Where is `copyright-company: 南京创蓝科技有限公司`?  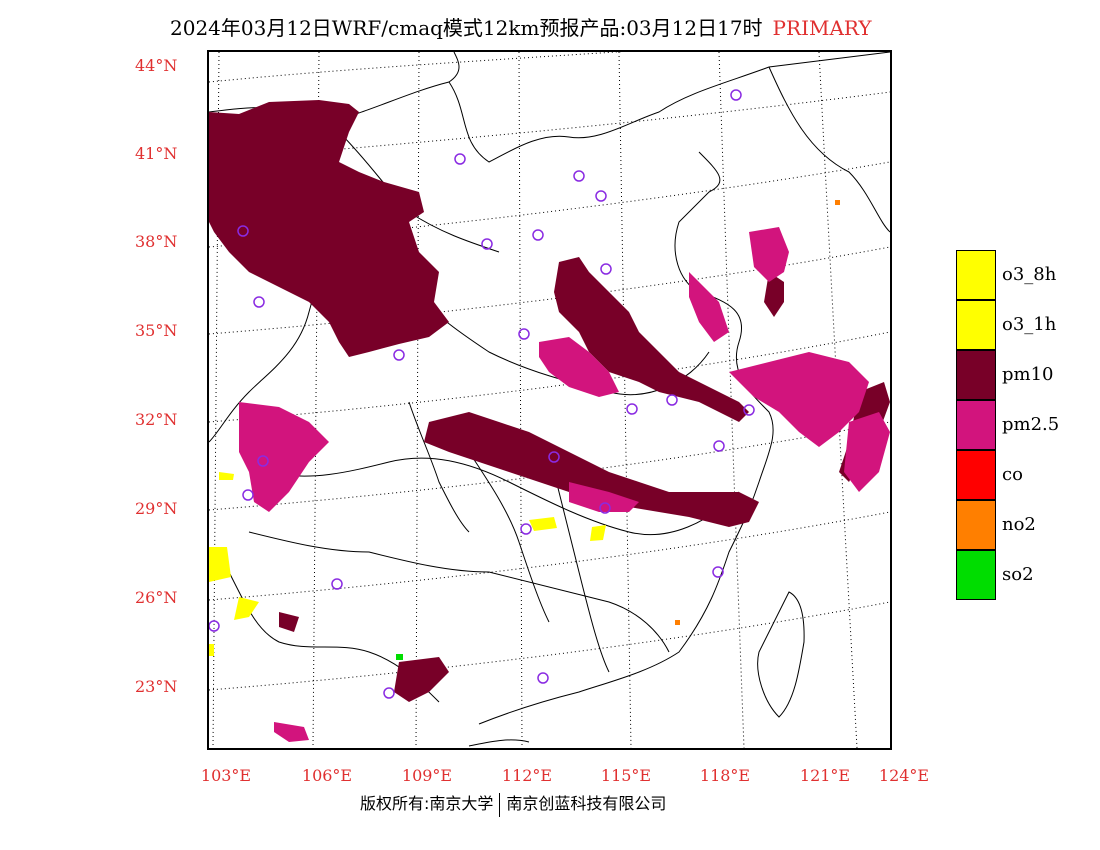 copyright-company: 南京创蓝科技有限公司 is located at coordinates (586, 803).